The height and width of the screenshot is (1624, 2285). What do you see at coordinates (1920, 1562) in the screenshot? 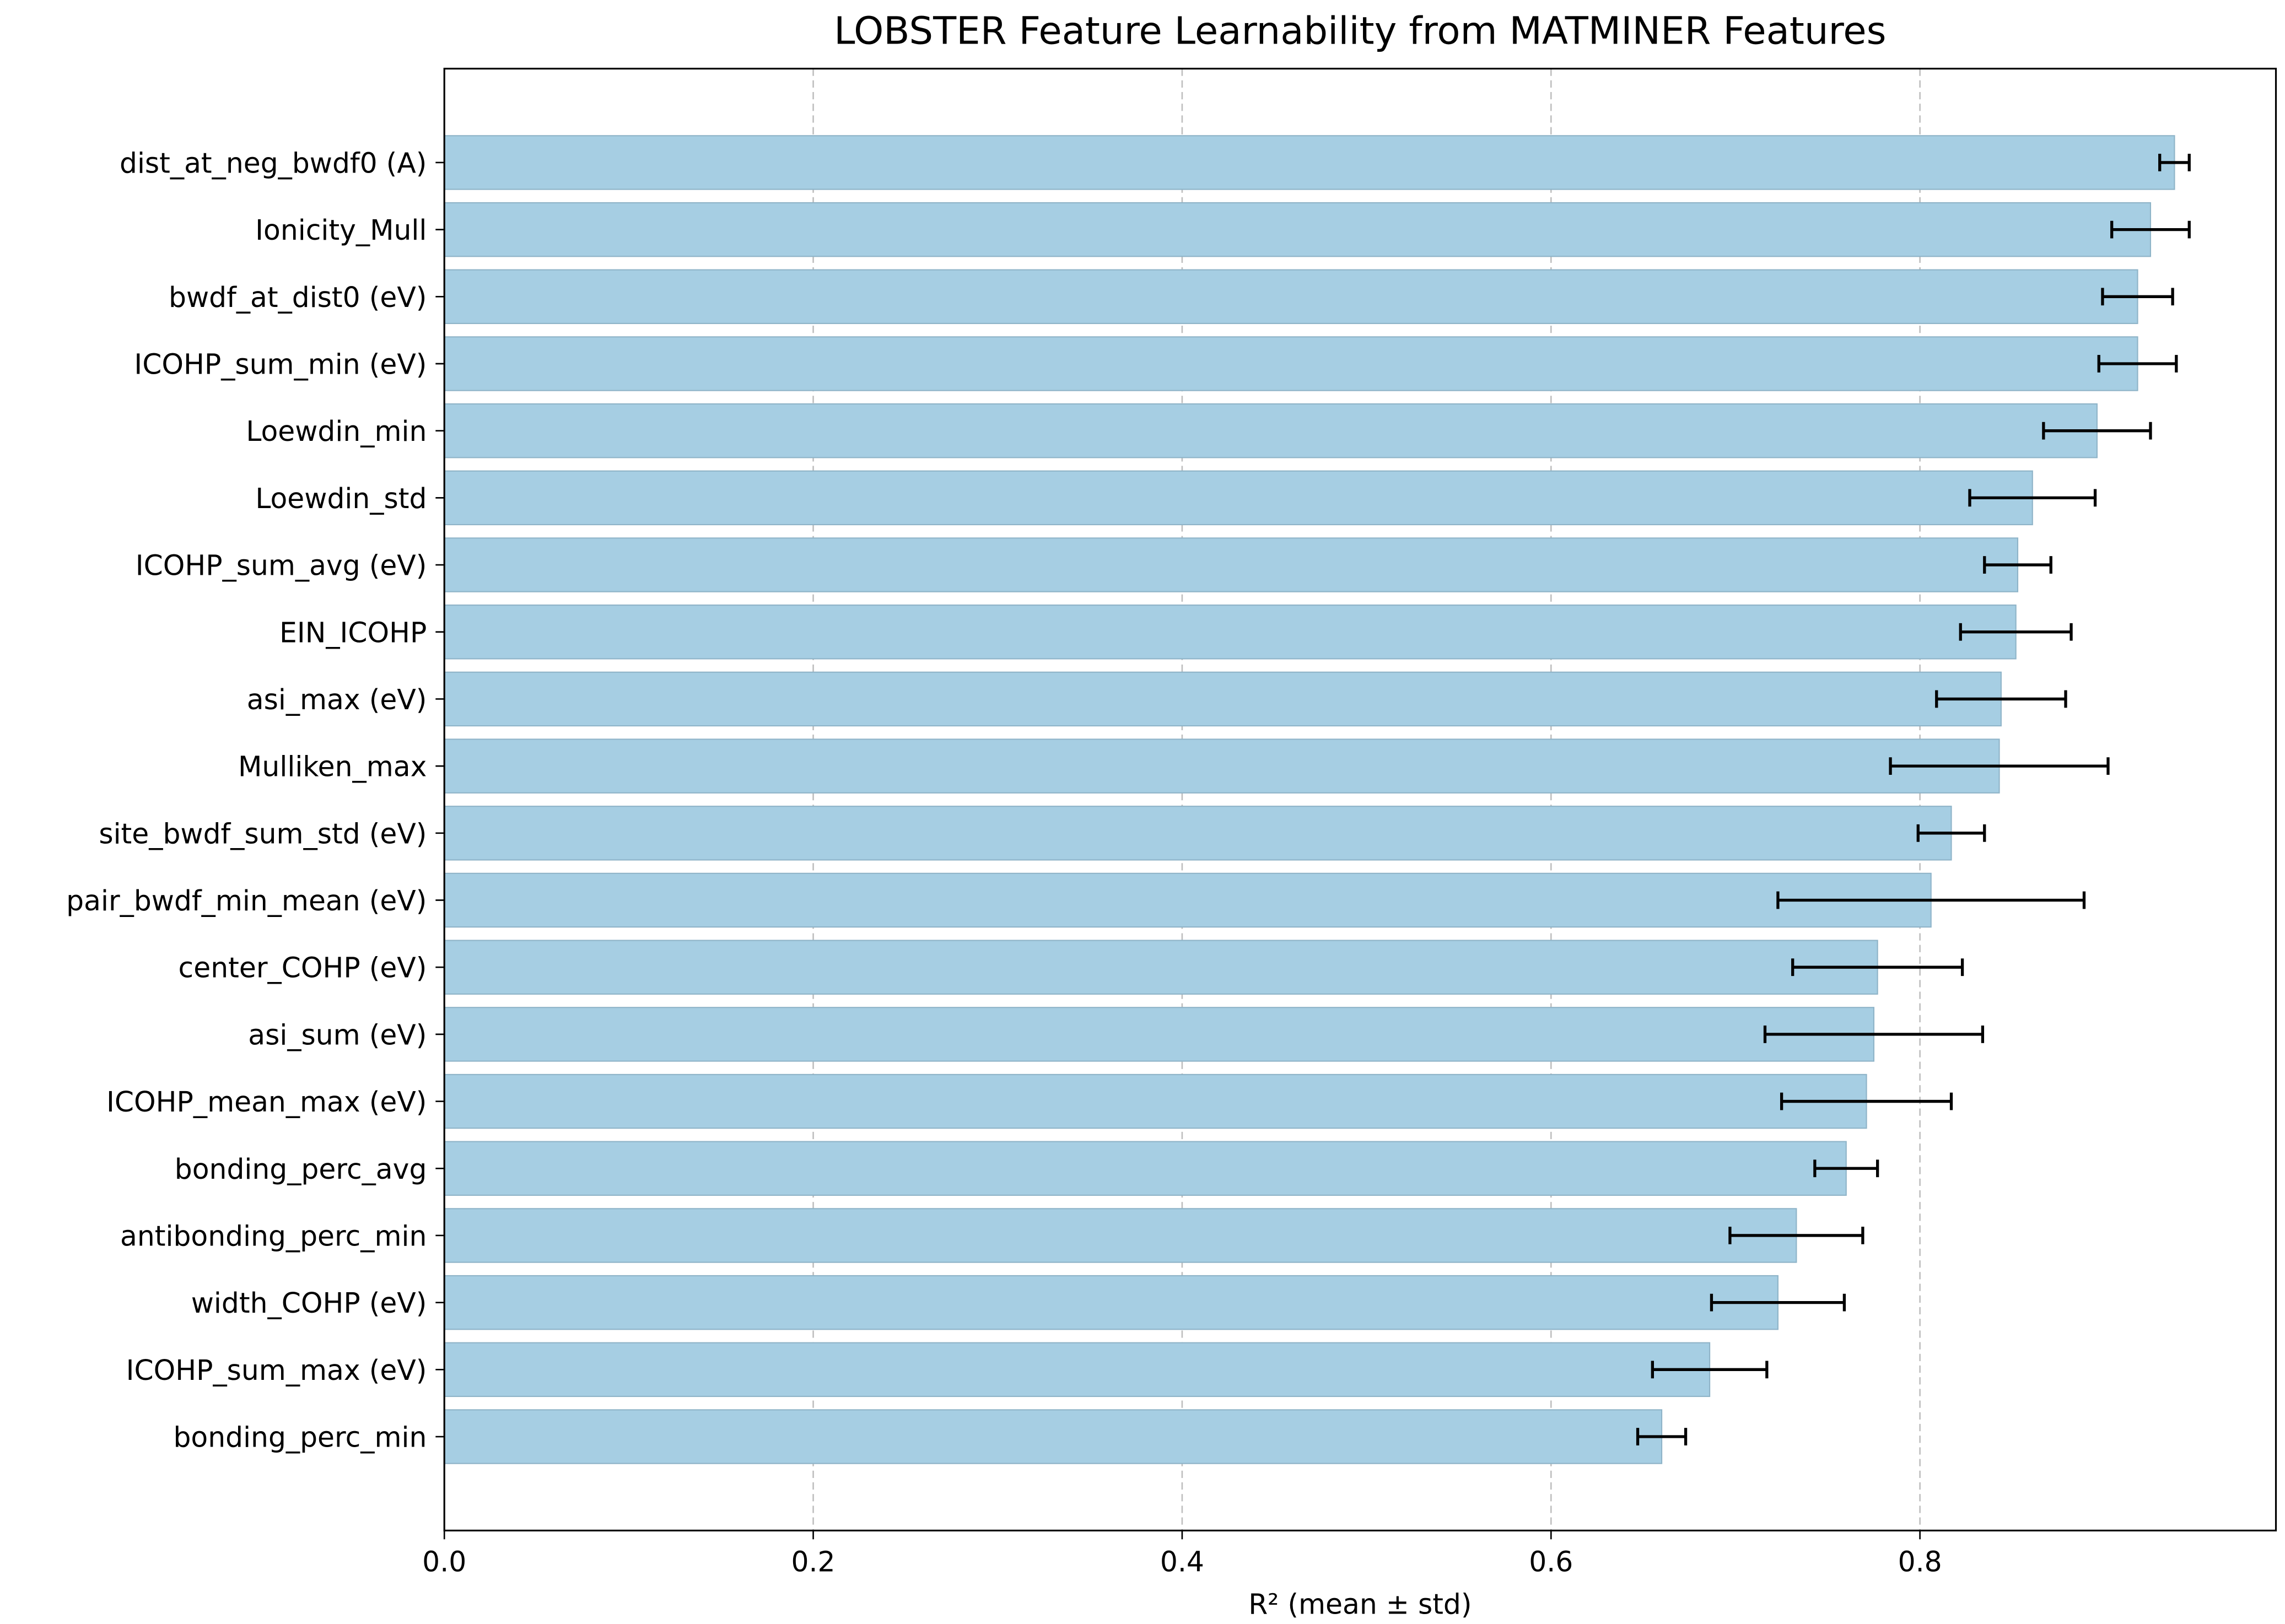
I see `x-tick-label: 0.8` at bounding box center [1920, 1562].